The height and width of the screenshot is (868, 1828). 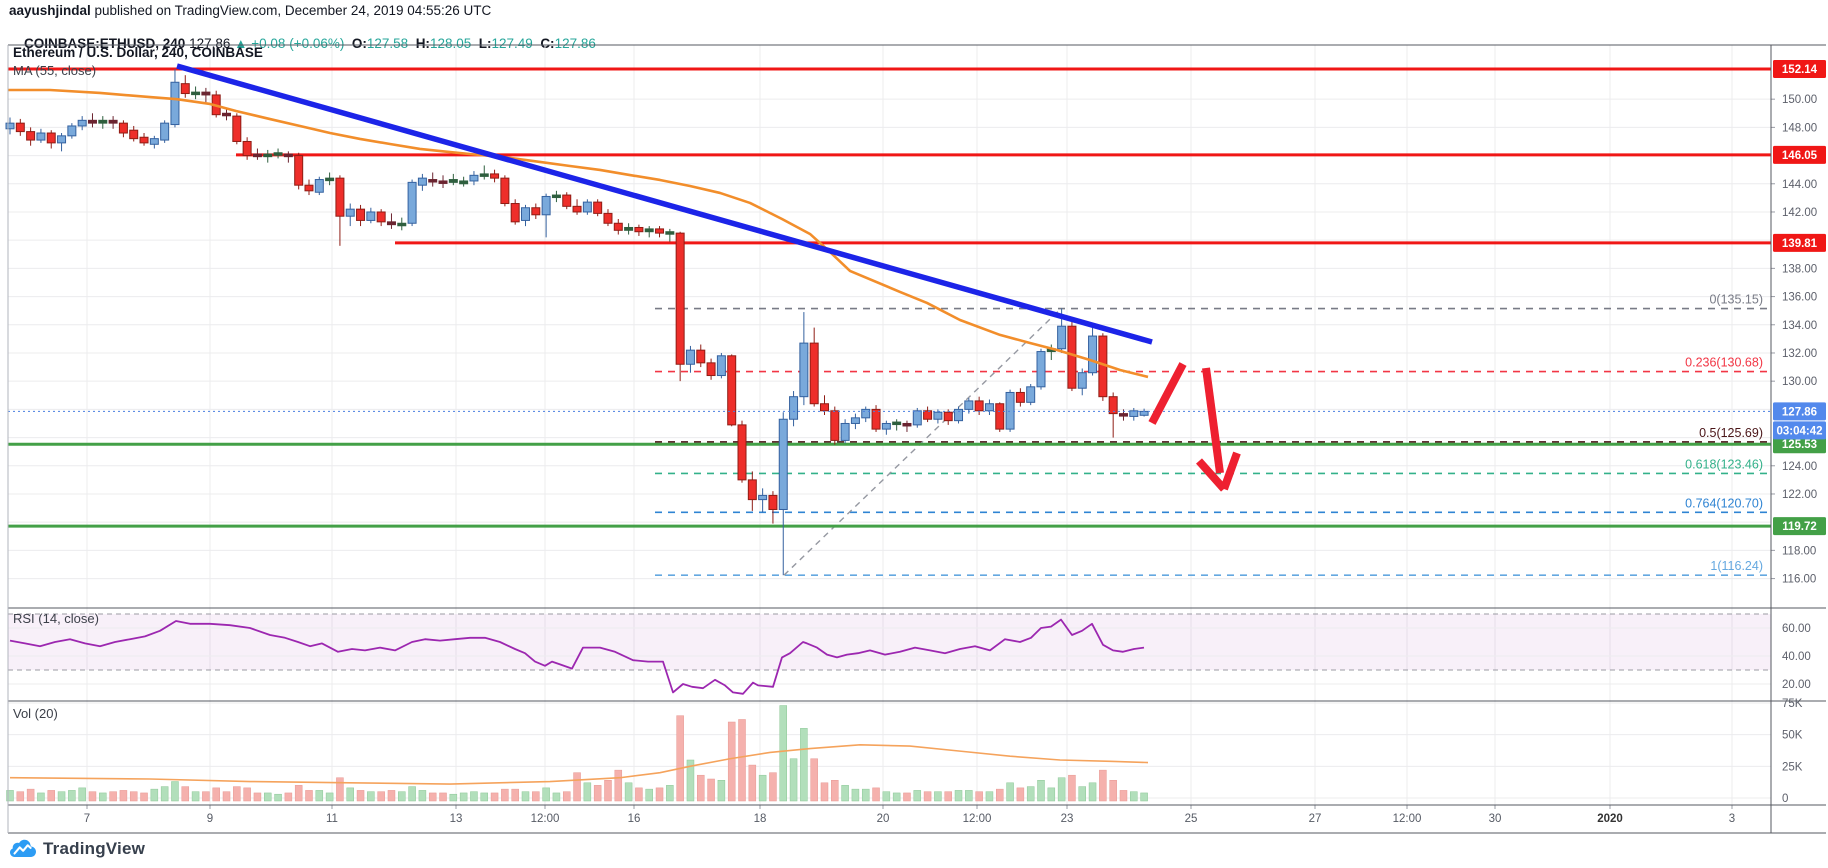 What do you see at coordinates (210, 43) in the screenshot?
I see `last-price: 127.86` at bounding box center [210, 43].